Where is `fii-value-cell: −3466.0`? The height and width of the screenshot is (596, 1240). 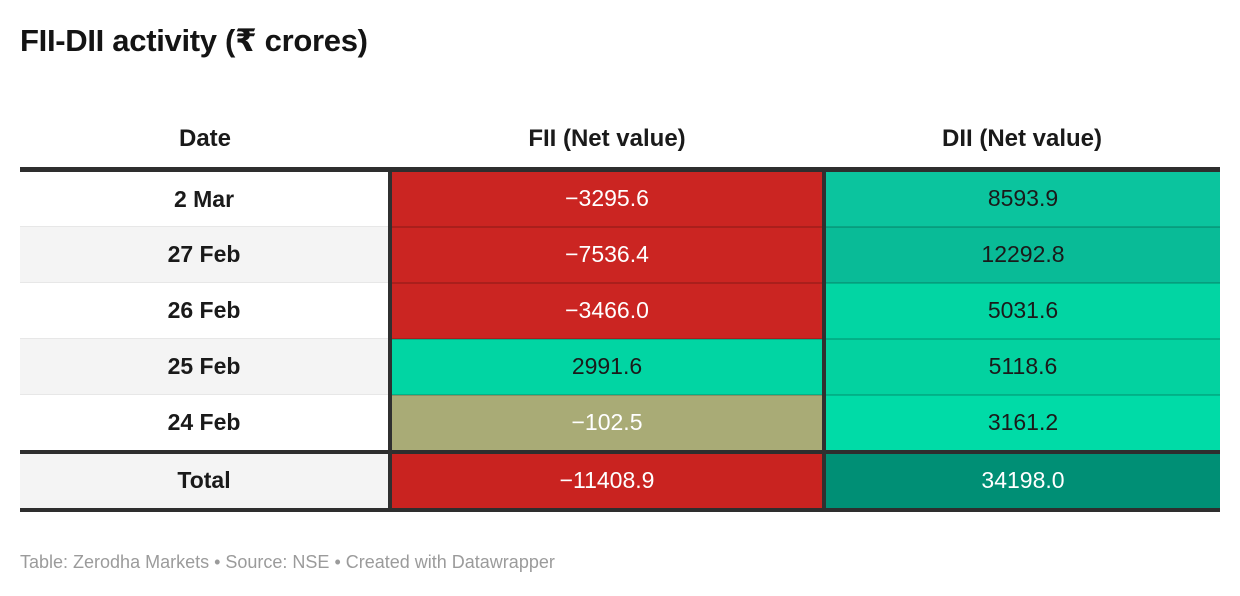
fii-value-cell: −3466.0 is located at coordinates (606, 310).